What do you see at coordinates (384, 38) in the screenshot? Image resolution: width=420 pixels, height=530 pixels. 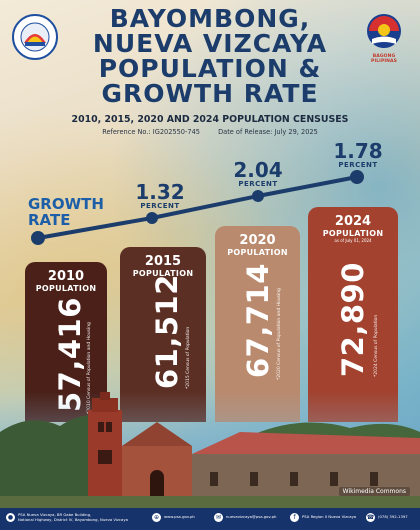 I see `bagong-pilipinas-logo: BAGONG PILIPINAS` at bounding box center [384, 38].